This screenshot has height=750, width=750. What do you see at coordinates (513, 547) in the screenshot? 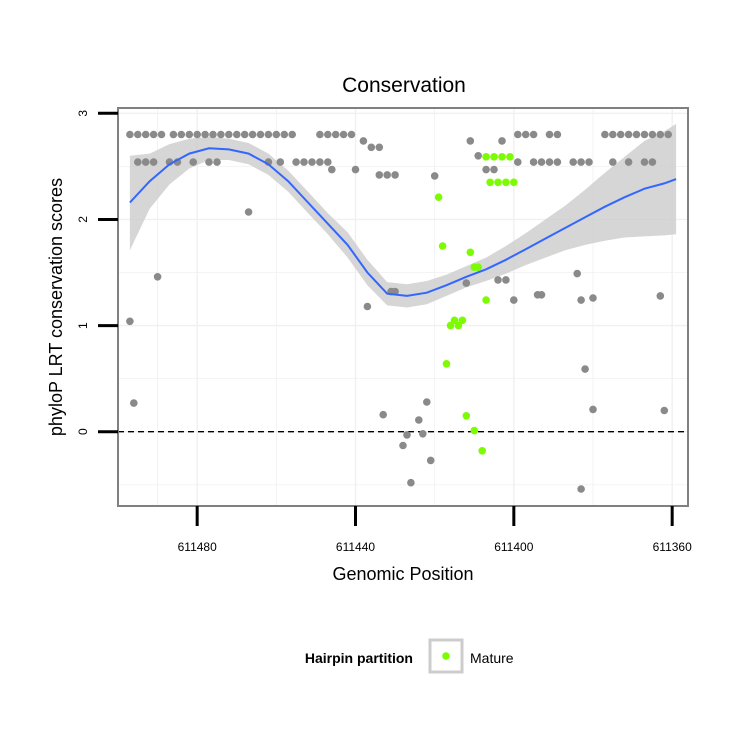
I see `x-tick-label: 611400` at bounding box center [513, 547].